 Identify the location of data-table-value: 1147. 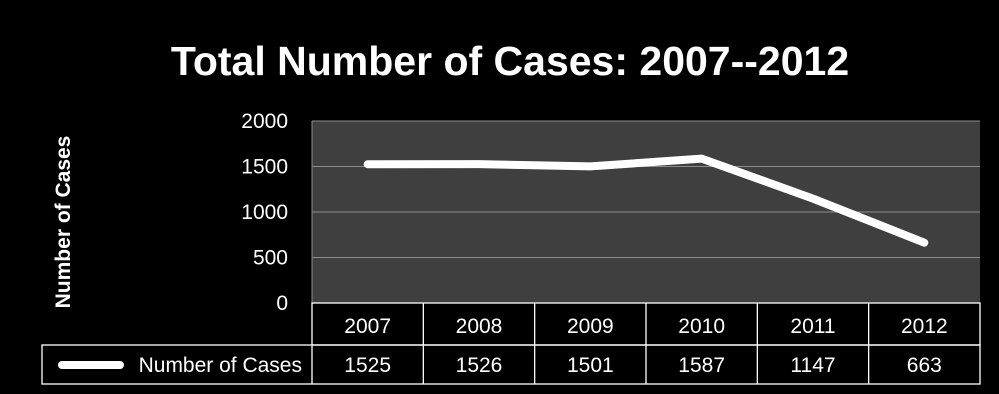
(812, 365).